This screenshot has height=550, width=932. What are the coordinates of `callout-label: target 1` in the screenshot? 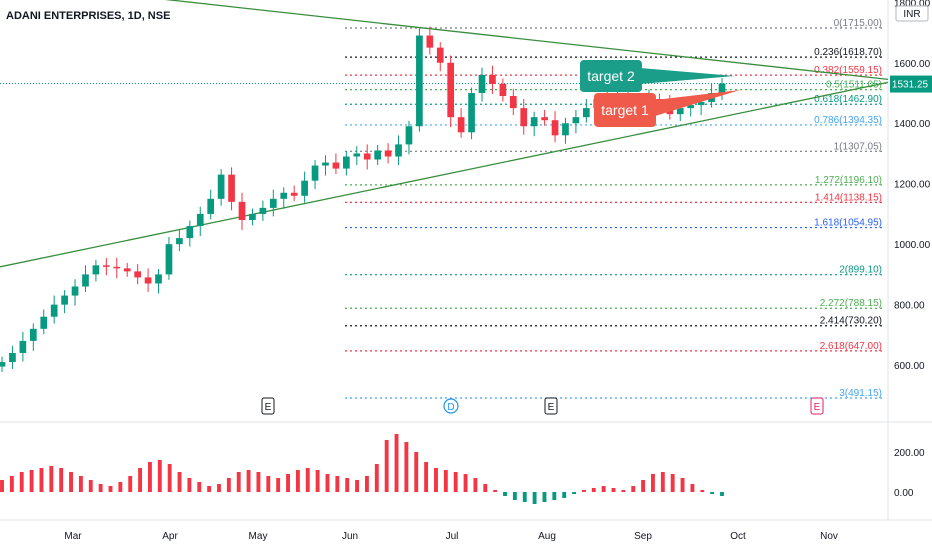 It's located at (625, 110).